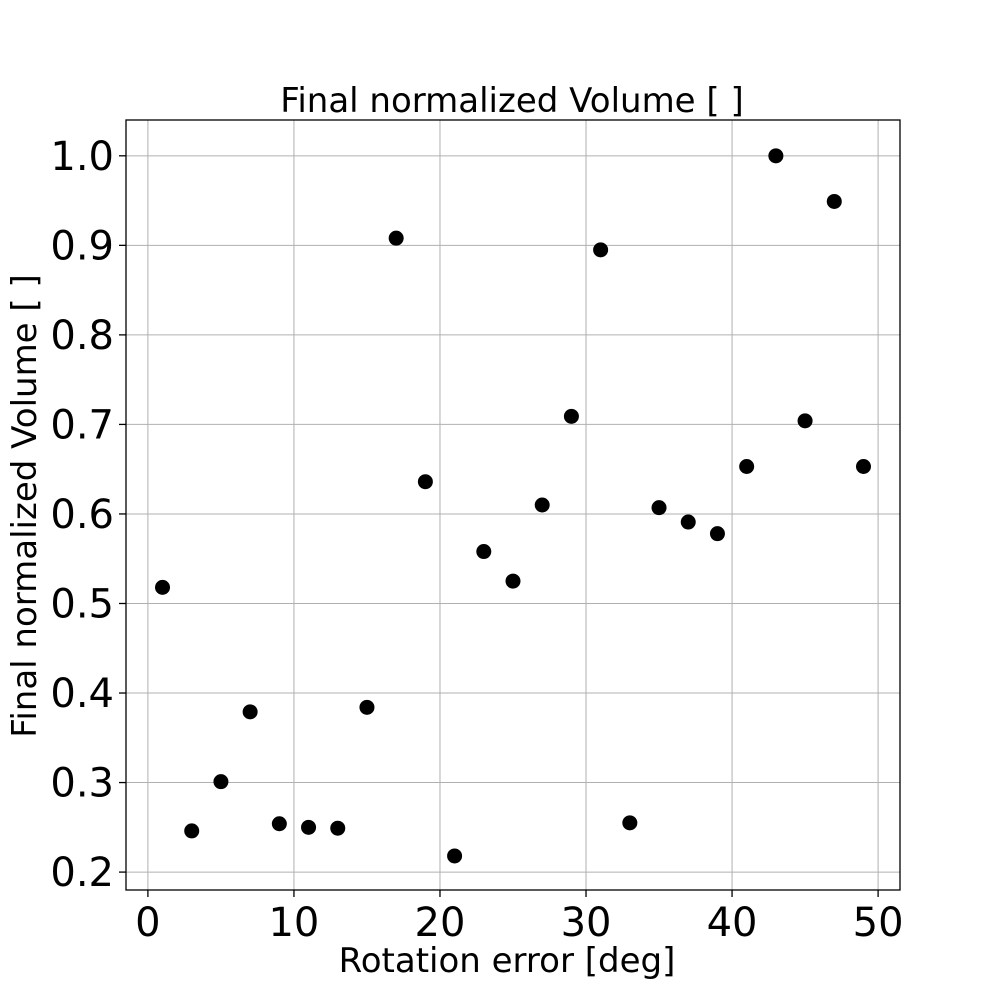  What do you see at coordinates (82, 784) in the screenshot?
I see `y-tick-label: 0.3` at bounding box center [82, 784].